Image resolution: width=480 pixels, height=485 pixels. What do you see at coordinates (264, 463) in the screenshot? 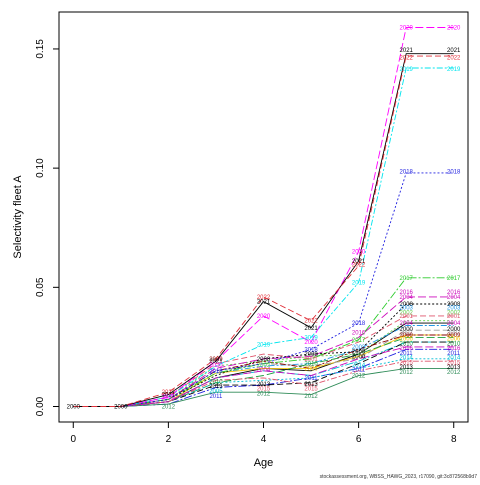
I see `x-axis-label: Age` at bounding box center [264, 463].